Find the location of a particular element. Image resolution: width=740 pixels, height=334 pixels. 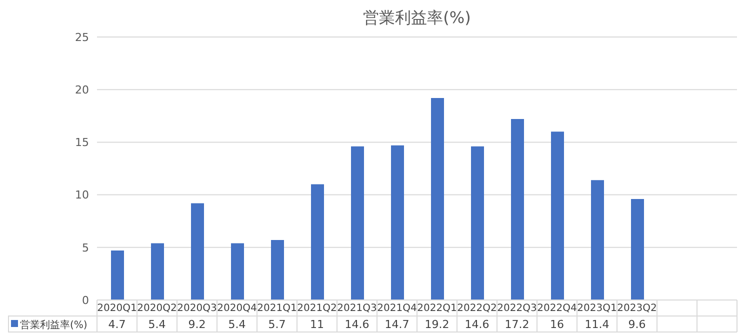

data-label: 9.6 is located at coordinates (637, 324).